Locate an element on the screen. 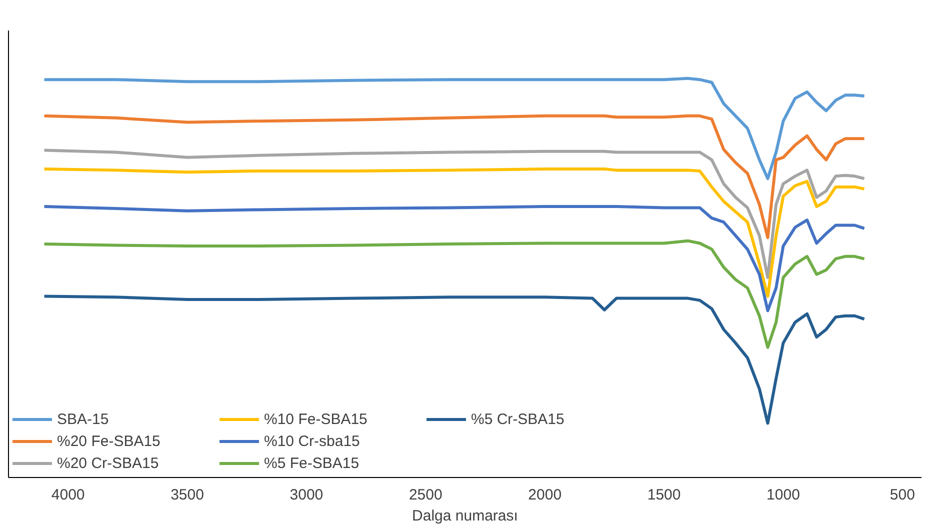 The width and height of the screenshot is (941, 527). legend-label: %10 Cr-sba15 is located at coordinates (312, 441).